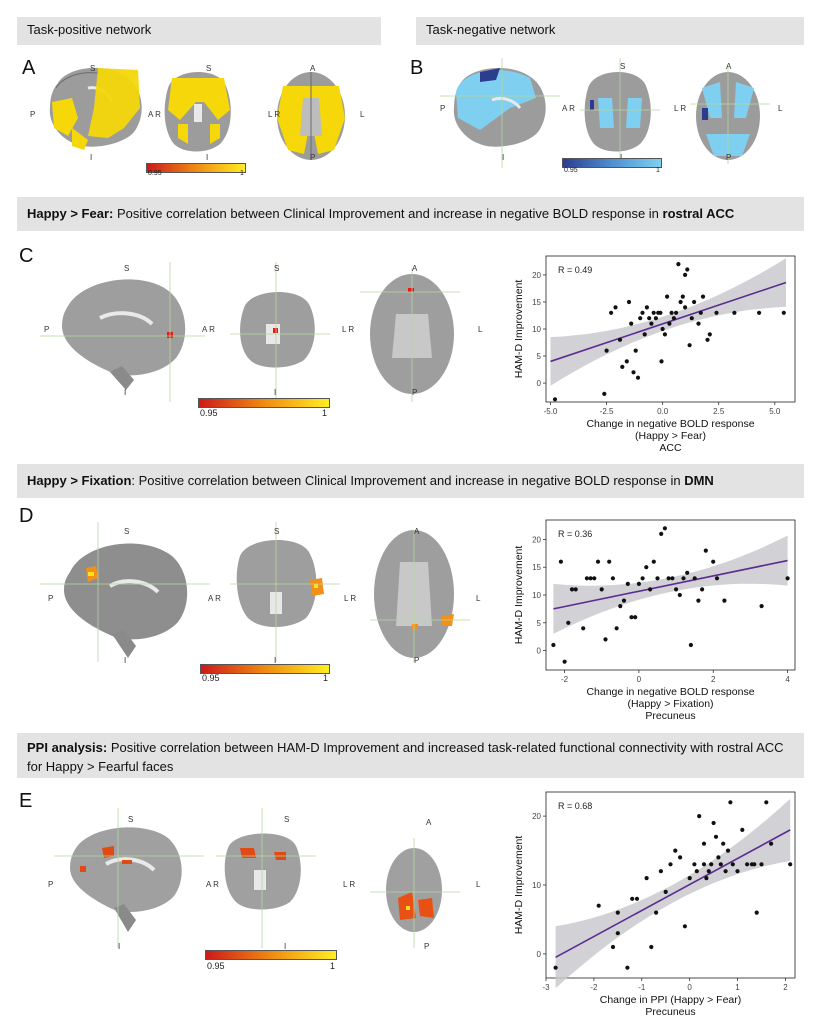  I want to click on orient-d-ar: A R, so click(214, 598).